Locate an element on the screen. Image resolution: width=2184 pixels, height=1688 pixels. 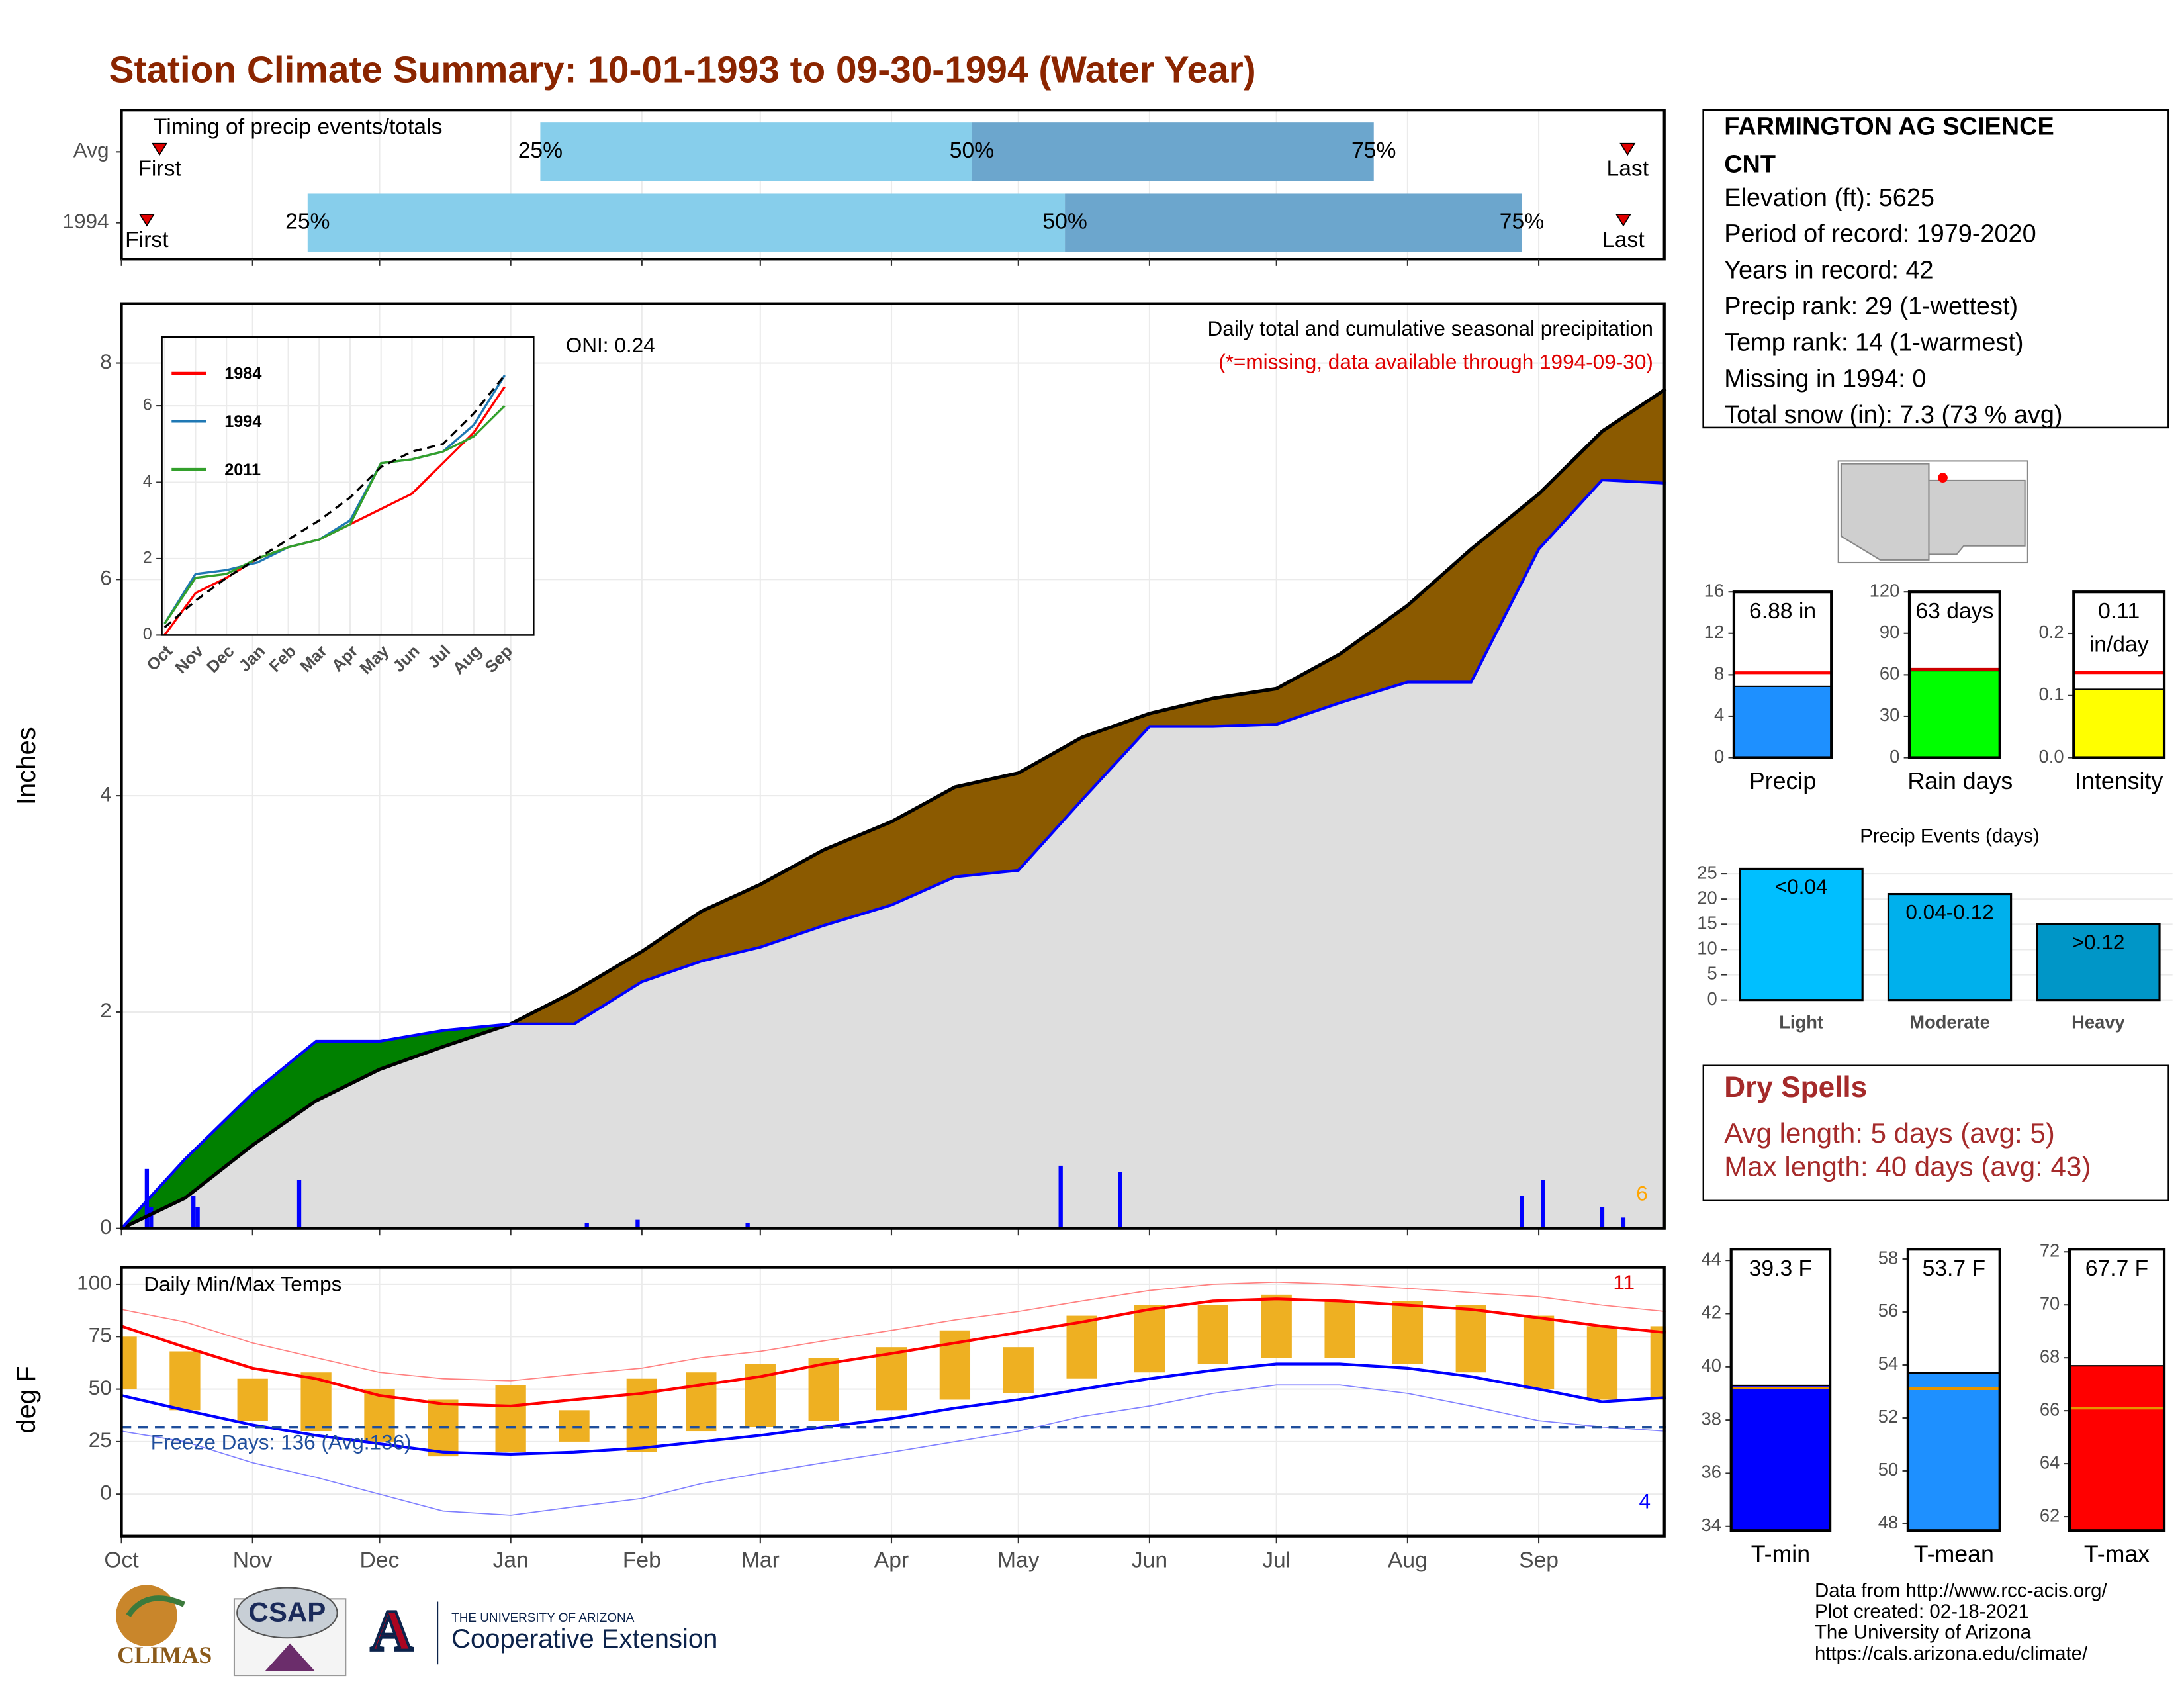
y-tick-label: 40 is located at coordinates (1712, 1365).